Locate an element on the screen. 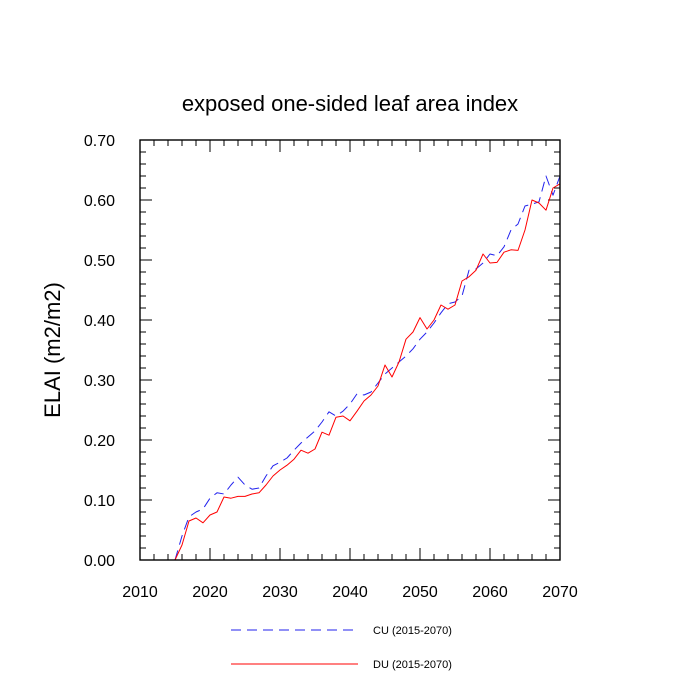 The height and width of the screenshot is (700, 700). x-tick-label: 2060 is located at coordinates (490, 592).